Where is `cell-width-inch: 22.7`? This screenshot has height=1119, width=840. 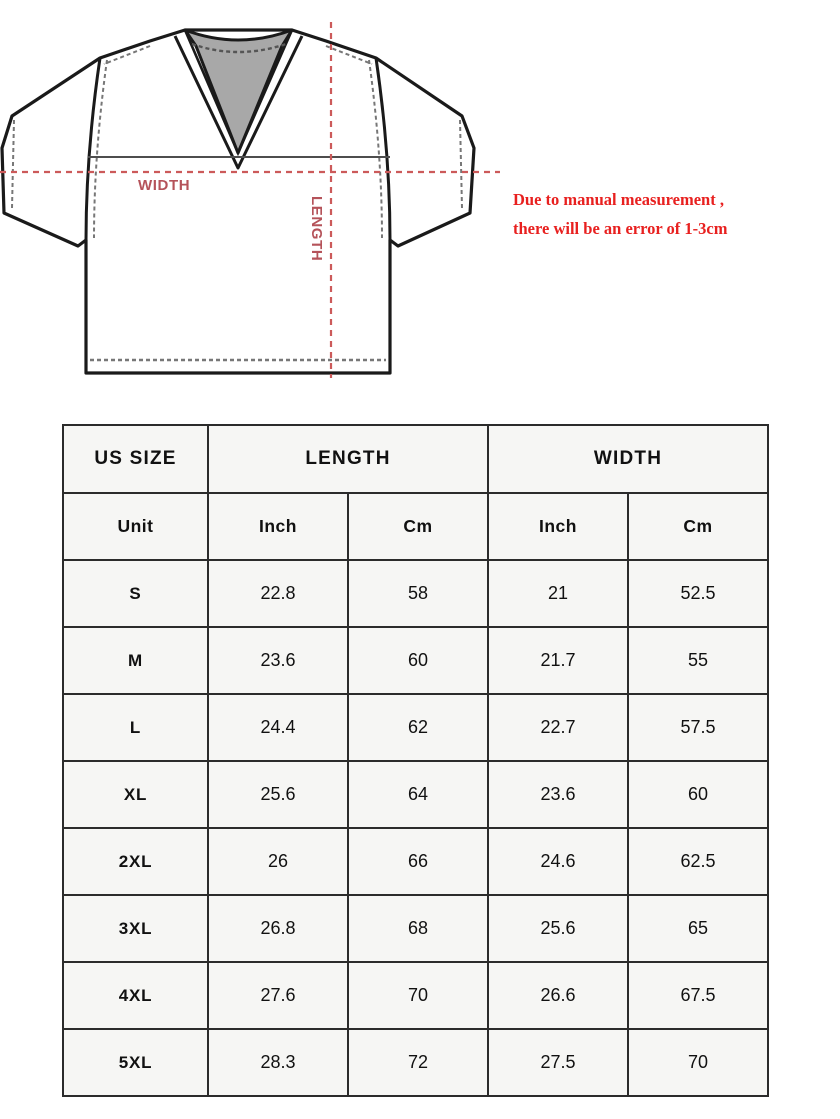 cell-width-inch: 22.7 is located at coordinates (558, 727).